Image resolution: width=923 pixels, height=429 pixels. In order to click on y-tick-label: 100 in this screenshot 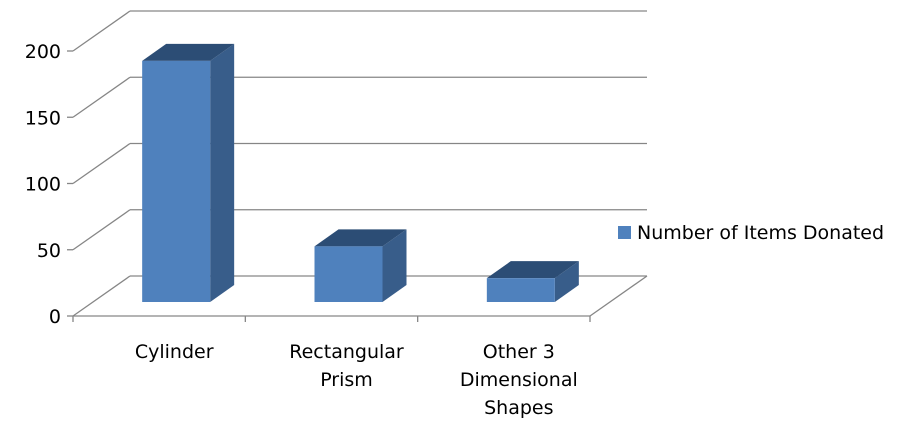, I will do `click(43, 185)`.